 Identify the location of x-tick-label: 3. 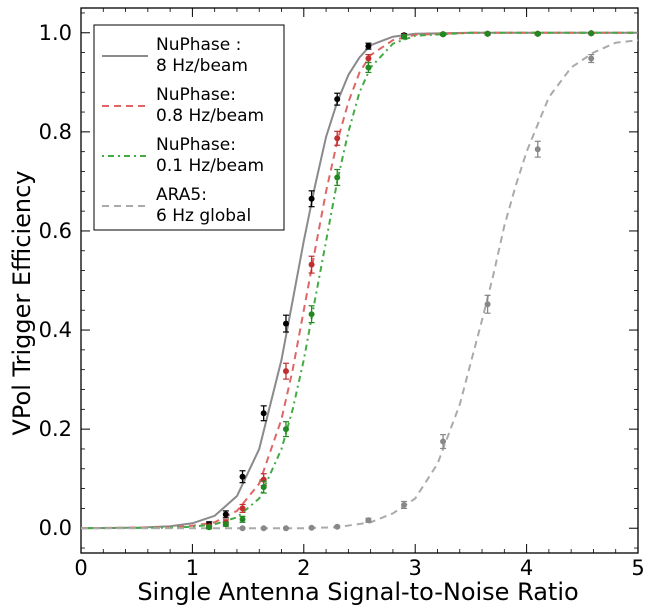
(415, 568).